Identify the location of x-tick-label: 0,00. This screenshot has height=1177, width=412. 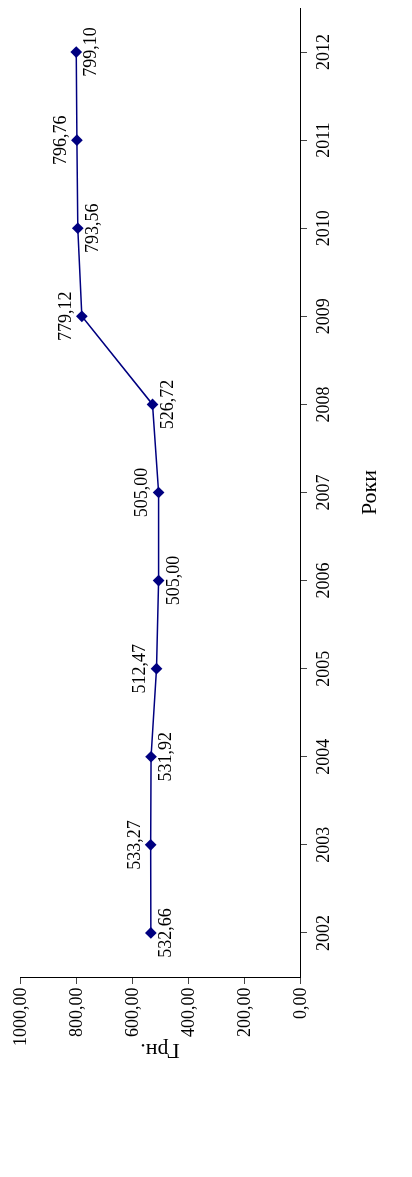
(300, 1003).